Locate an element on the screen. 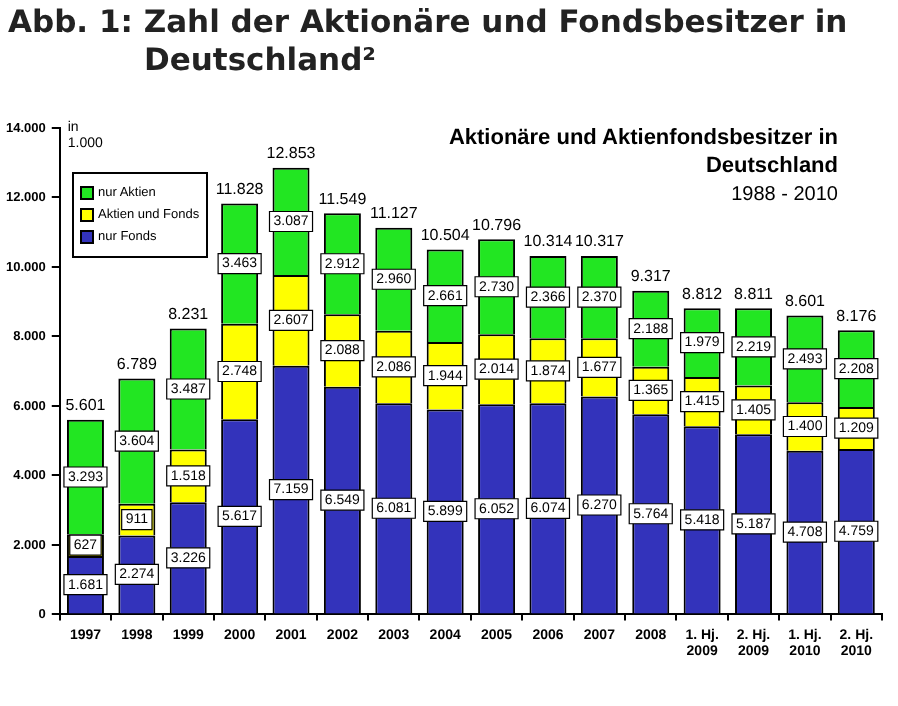 The image size is (898, 706). total-label: 8.176 is located at coordinates (857, 315).